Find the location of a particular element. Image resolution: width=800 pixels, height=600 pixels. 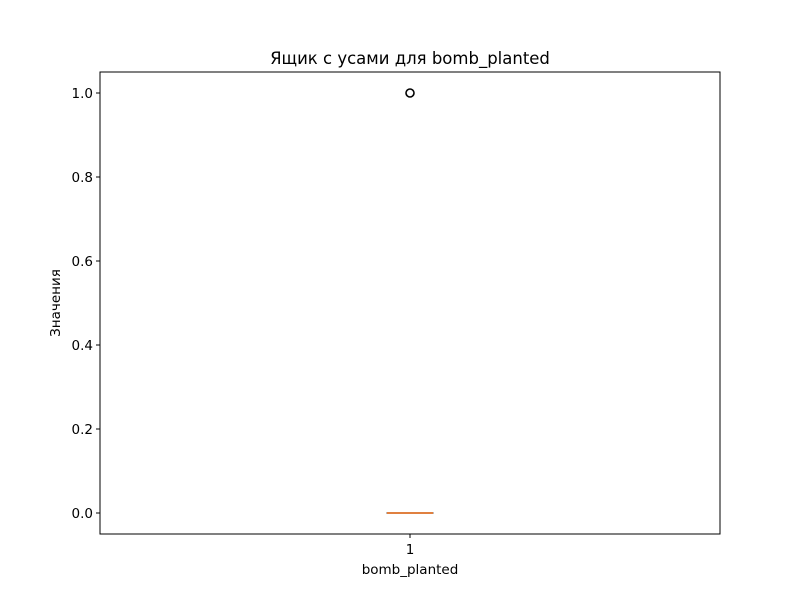

y-axis: 0.0 0.2 0.4 0.6 0.8 1.0 is located at coordinates (86, 304).